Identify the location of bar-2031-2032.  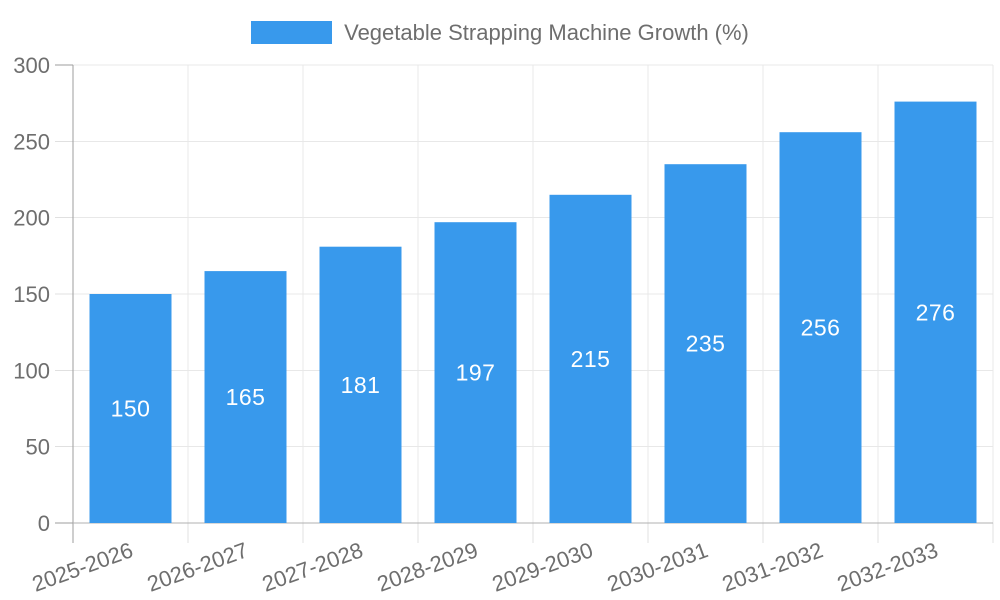
(820, 327).